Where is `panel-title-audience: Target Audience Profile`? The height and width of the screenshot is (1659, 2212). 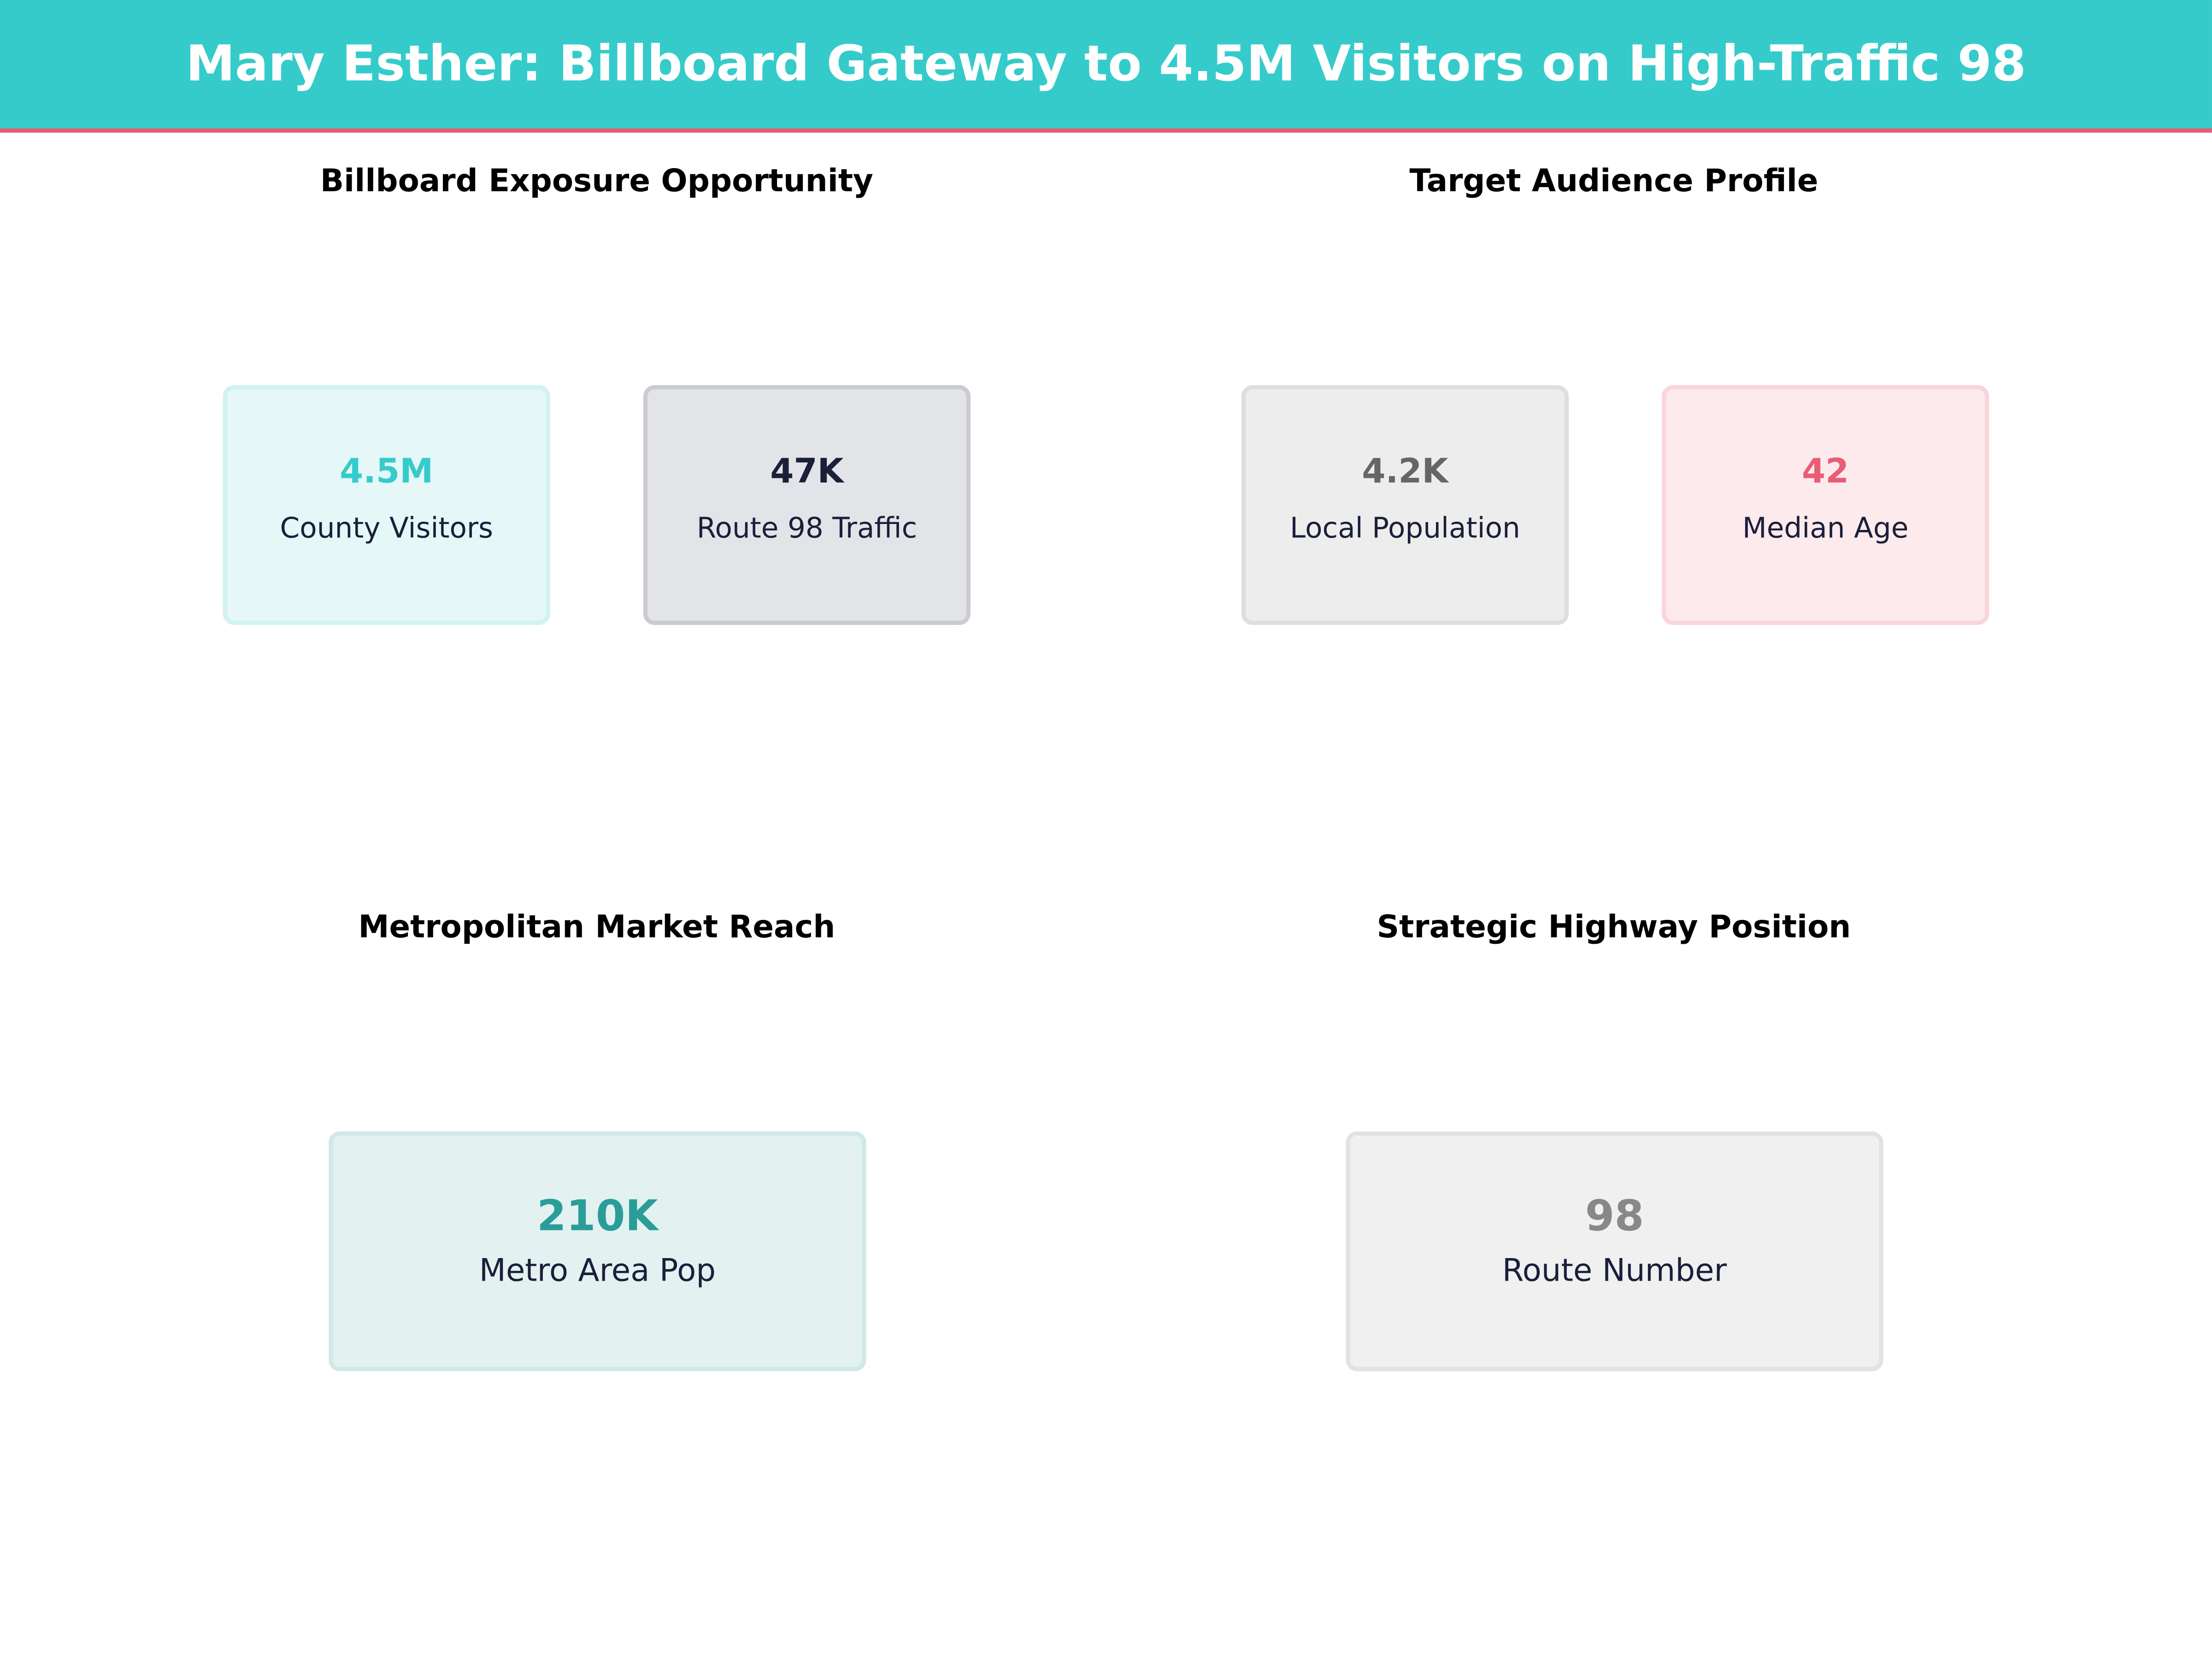
panel-title-audience: Target Audience Profile is located at coordinates (1613, 182).